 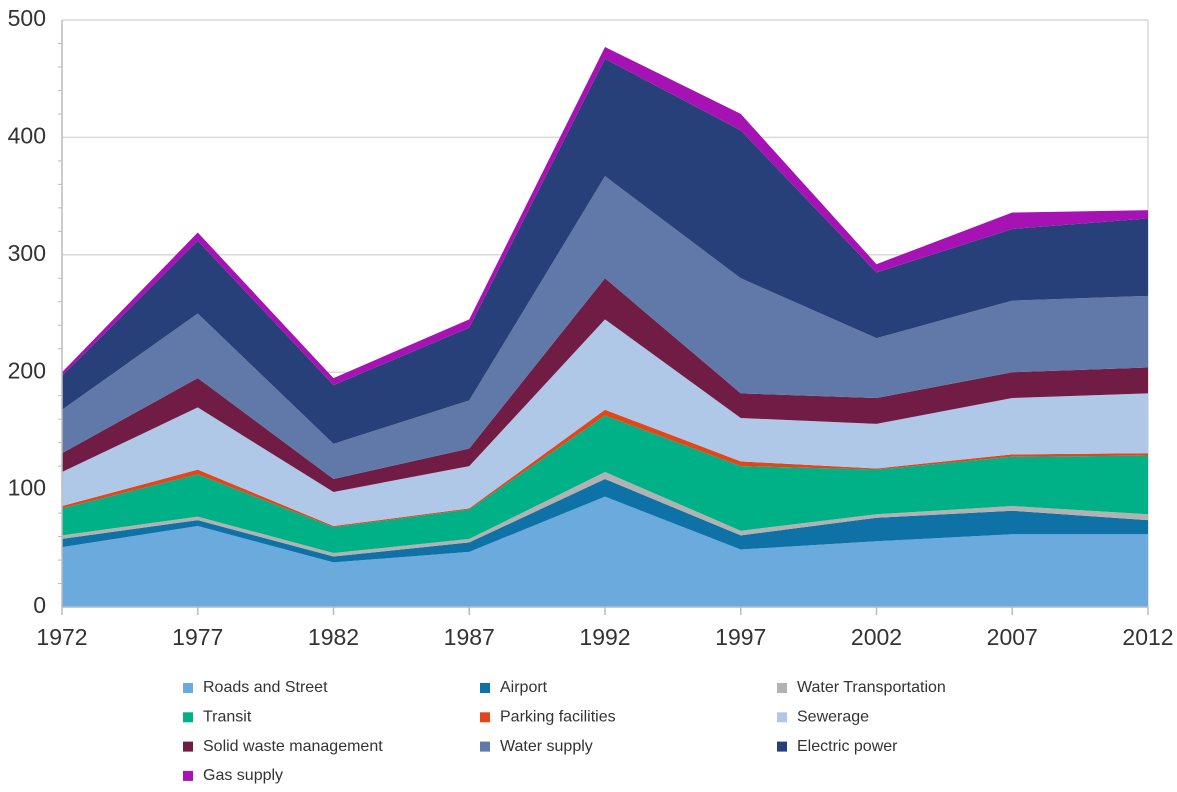 What do you see at coordinates (1012, 637) in the screenshot?
I see `x-tick-label: 2007` at bounding box center [1012, 637].